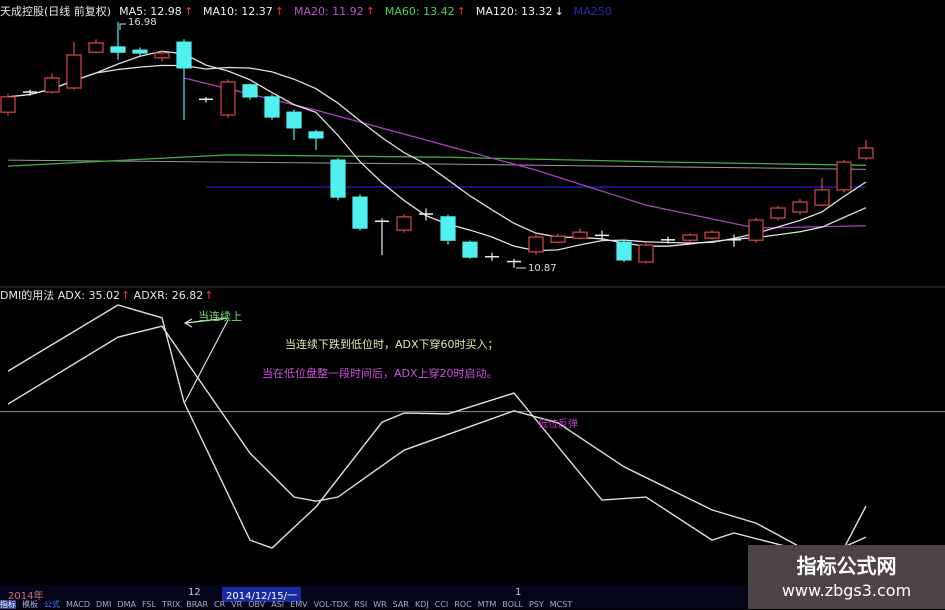  Describe the element at coordinates (78, 604) in the screenshot. I see `indicator-tab: MACD` at that location.